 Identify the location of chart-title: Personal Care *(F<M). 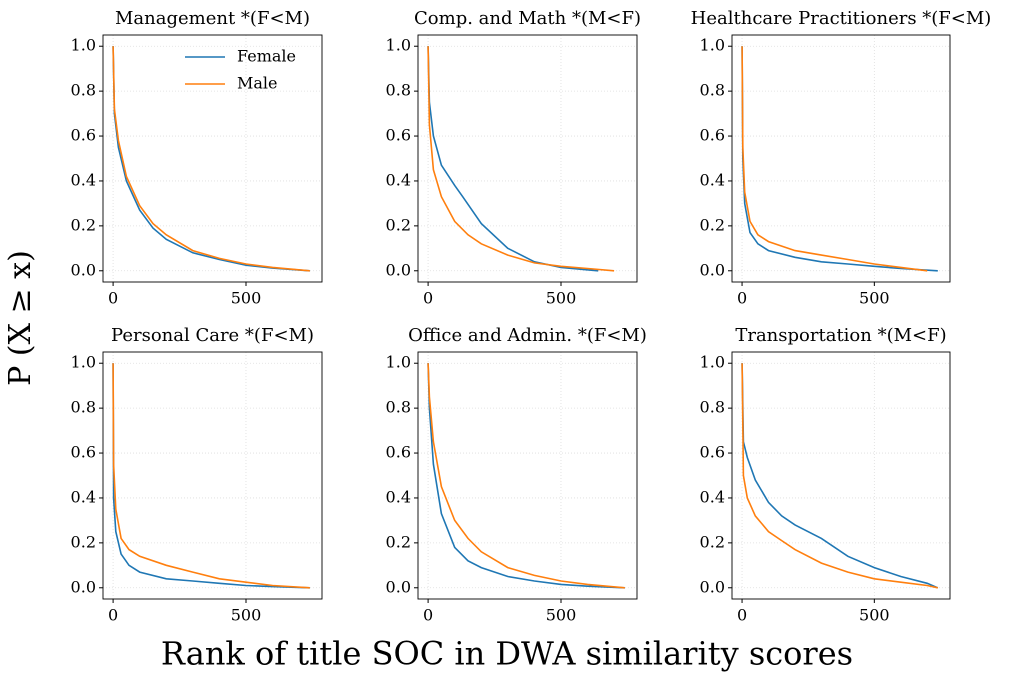
(212, 335).